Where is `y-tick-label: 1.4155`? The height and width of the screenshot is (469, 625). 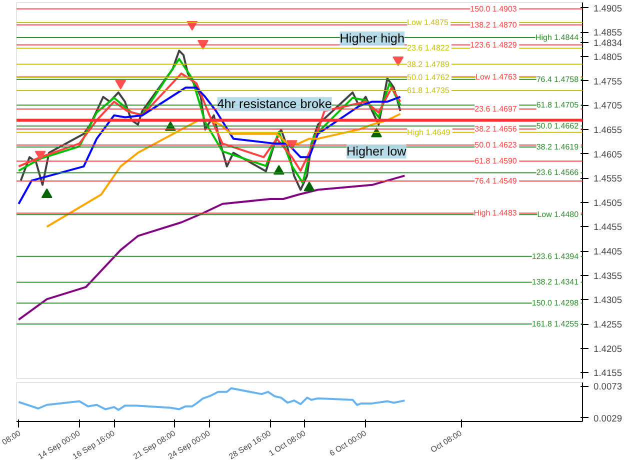
y-tick-label: 1.4155 is located at coordinates (608, 373).